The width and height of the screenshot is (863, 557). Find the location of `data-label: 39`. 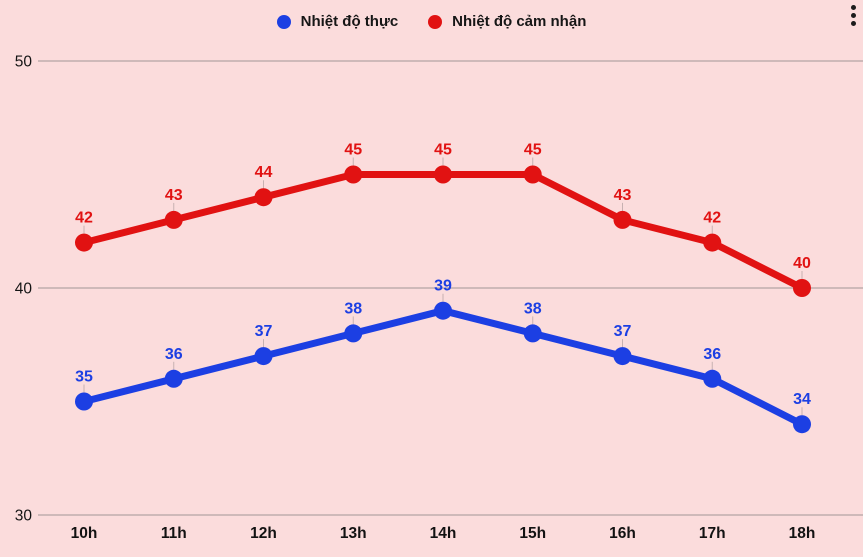

data-label: 39 is located at coordinates (443, 286).